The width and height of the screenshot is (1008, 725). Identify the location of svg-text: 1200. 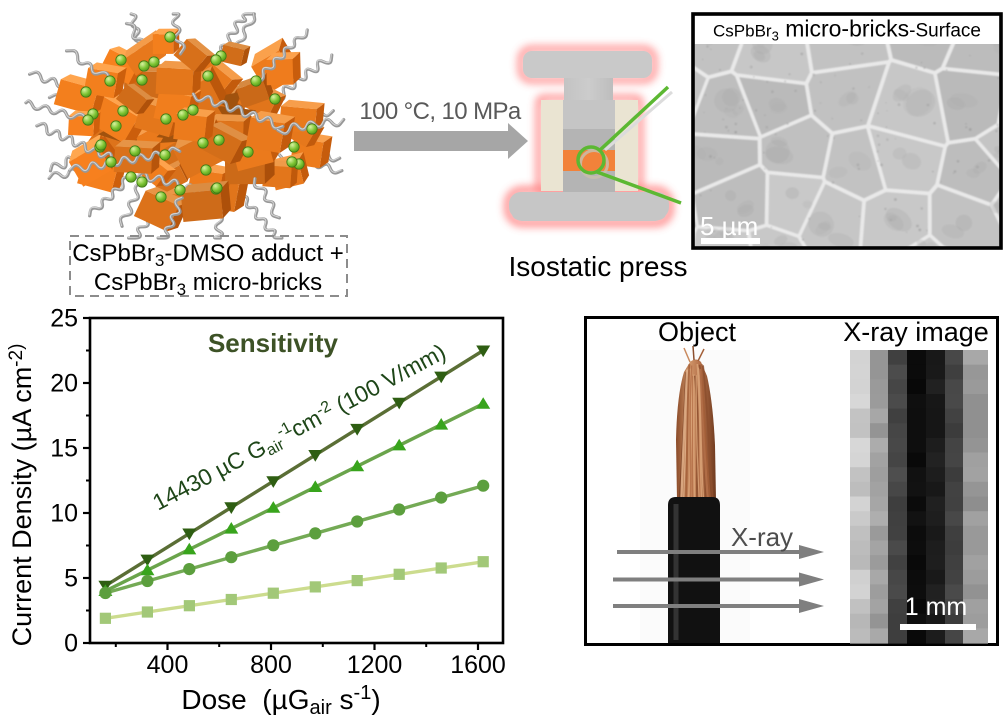
(375, 665).